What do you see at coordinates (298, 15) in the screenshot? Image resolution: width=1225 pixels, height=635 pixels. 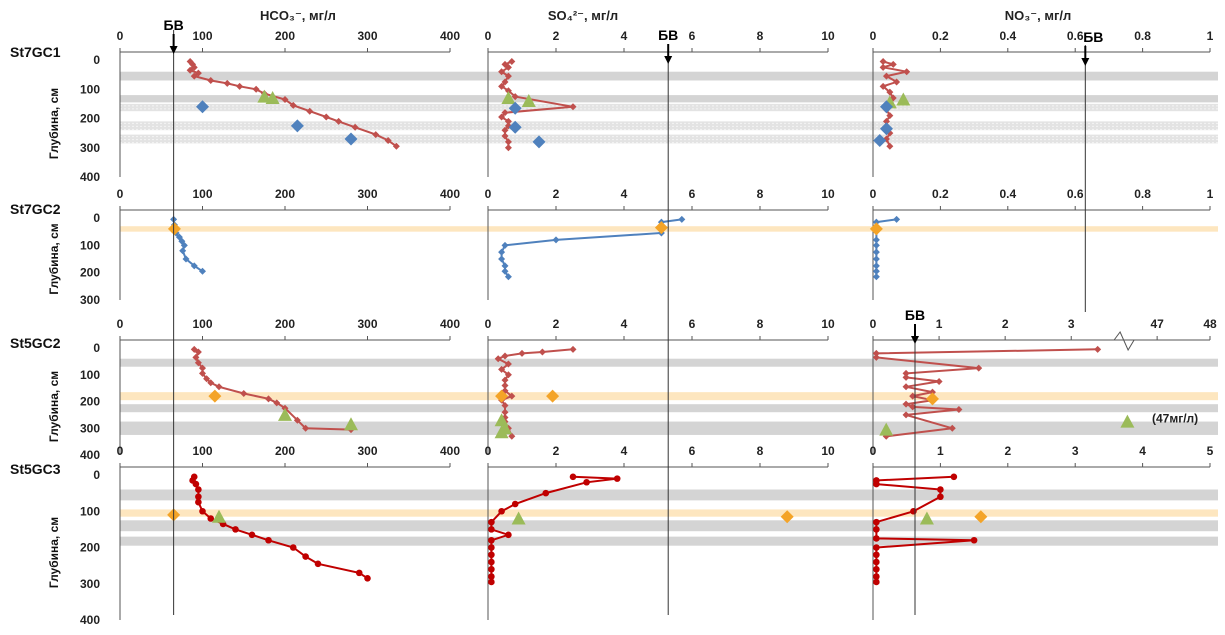 I see `column-title: HCO₃⁻, мг/л` at bounding box center [298, 15].